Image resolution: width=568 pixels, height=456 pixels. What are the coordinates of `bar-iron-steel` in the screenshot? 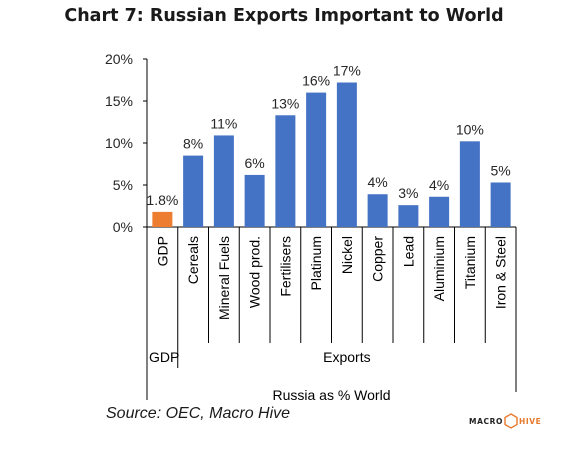 It's located at (500, 204).